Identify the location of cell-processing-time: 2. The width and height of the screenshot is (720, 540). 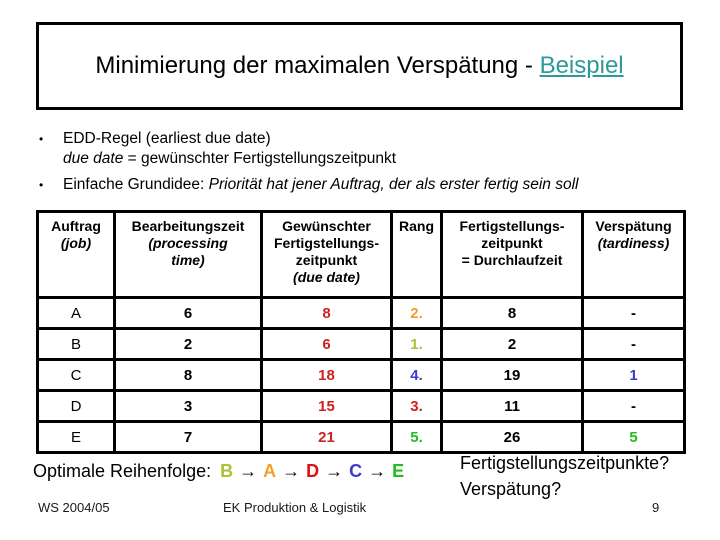
(188, 344).